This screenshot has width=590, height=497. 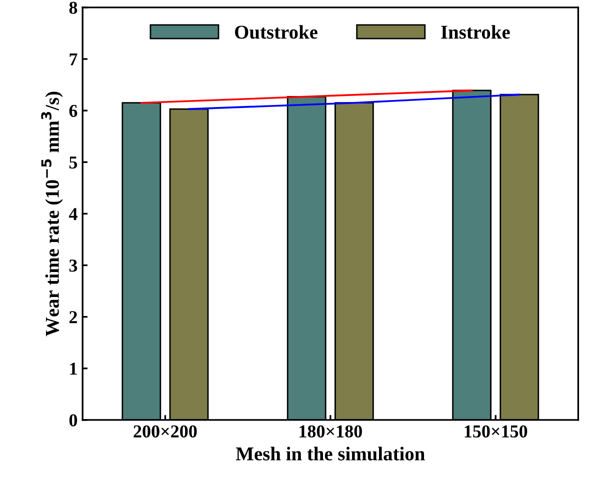 I want to click on x-axis-title: Mesh in the simulation, so click(x=330, y=453).